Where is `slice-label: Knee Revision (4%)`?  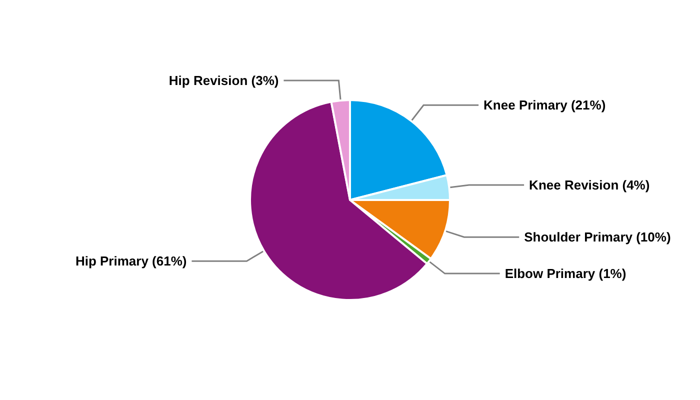 slice-label: Knee Revision (4%) is located at coordinates (589, 184).